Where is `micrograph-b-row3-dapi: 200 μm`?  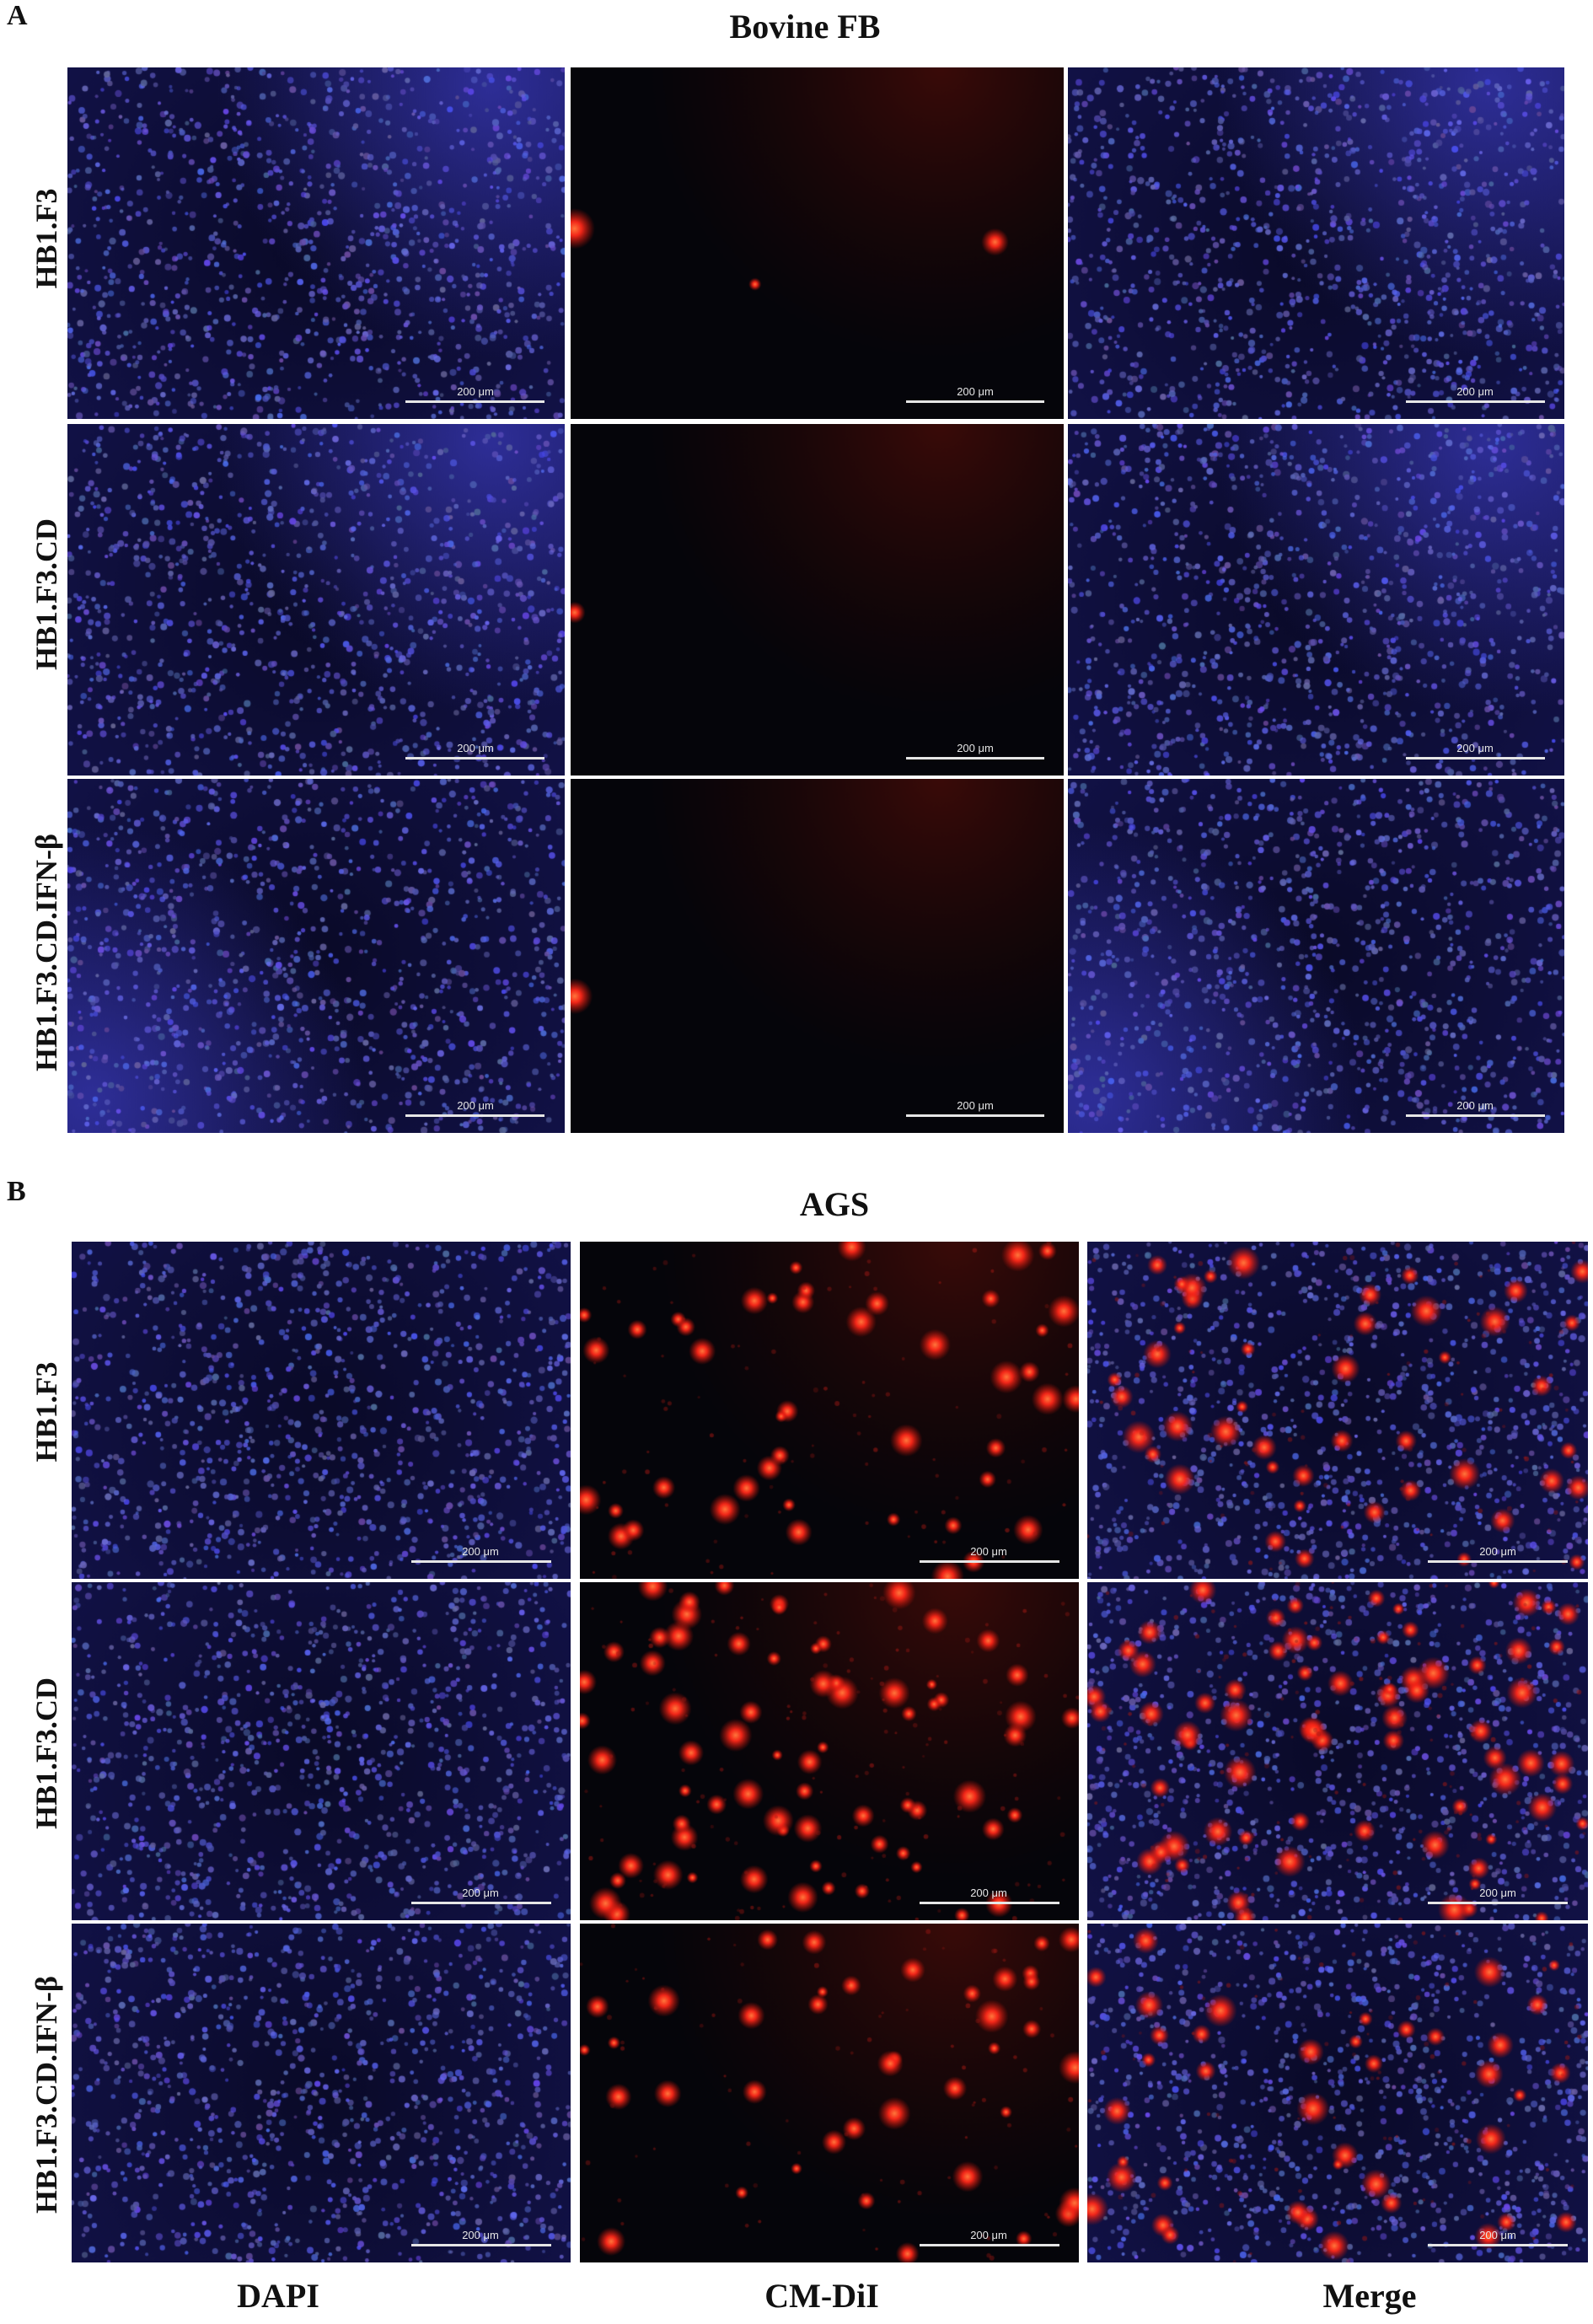
micrograph-b-row3-dapi: 200 μm is located at coordinates (321, 2093).